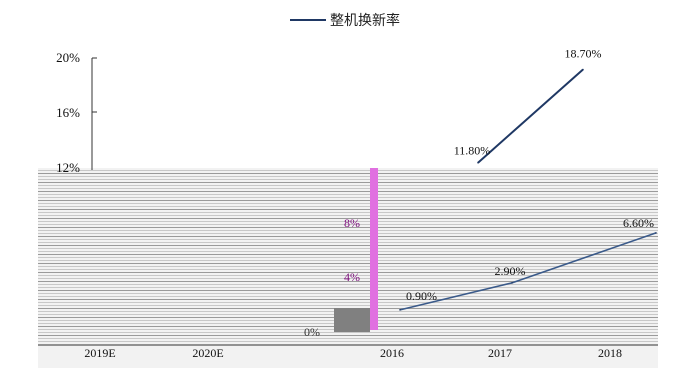 This screenshot has height=372, width=677. I want to click on legend-label: 整机换新率, so click(365, 20).